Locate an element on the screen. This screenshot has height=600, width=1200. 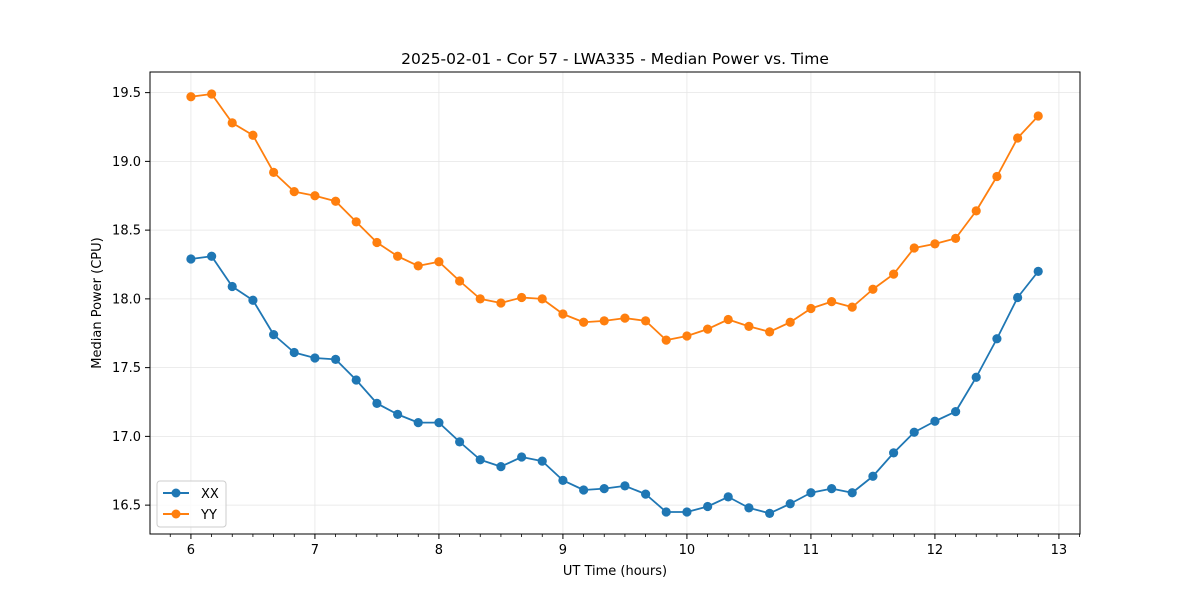
legend-label-xx: XX is located at coordinates (210, 494).